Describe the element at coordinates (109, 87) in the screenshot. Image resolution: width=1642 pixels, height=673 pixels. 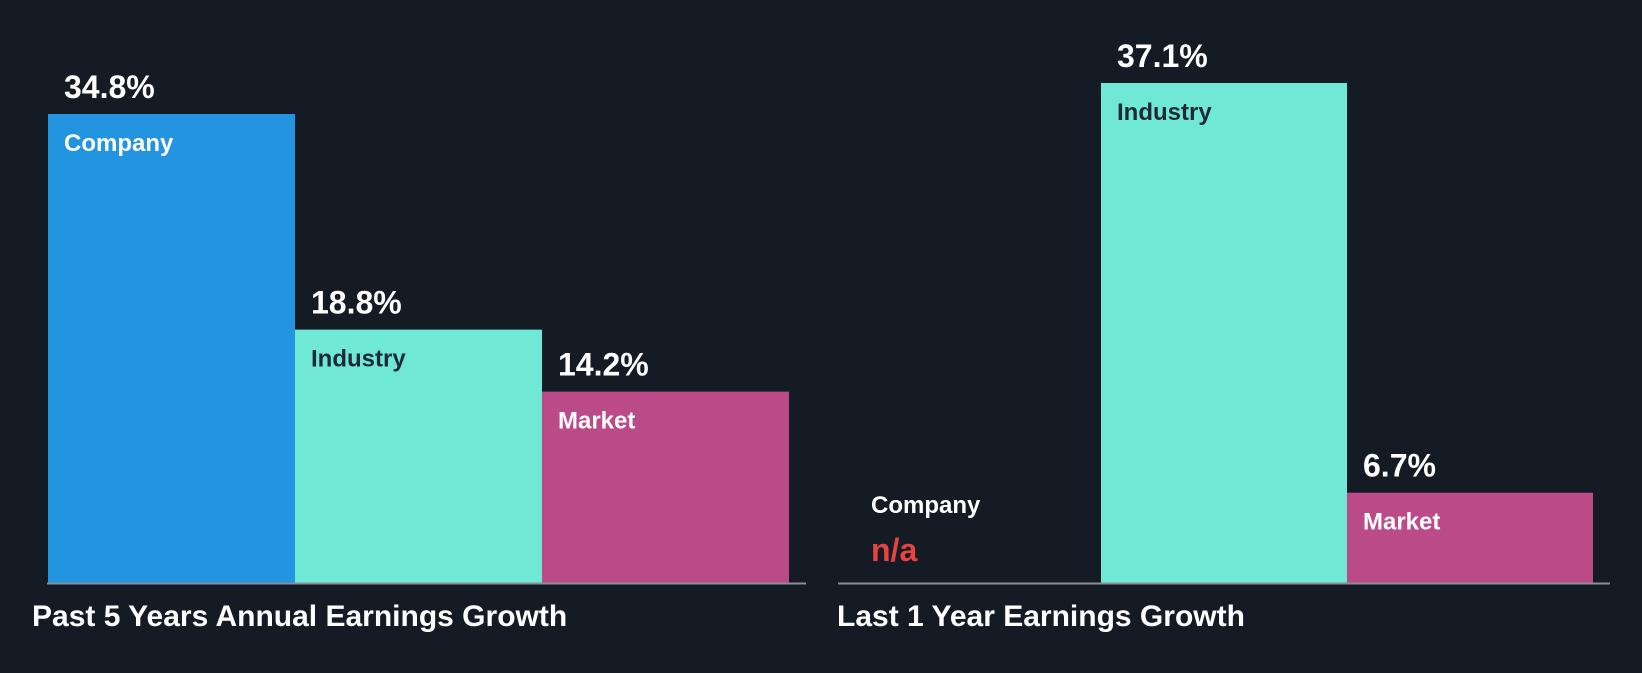
I see `company-value-label: 34.8%` at that location.